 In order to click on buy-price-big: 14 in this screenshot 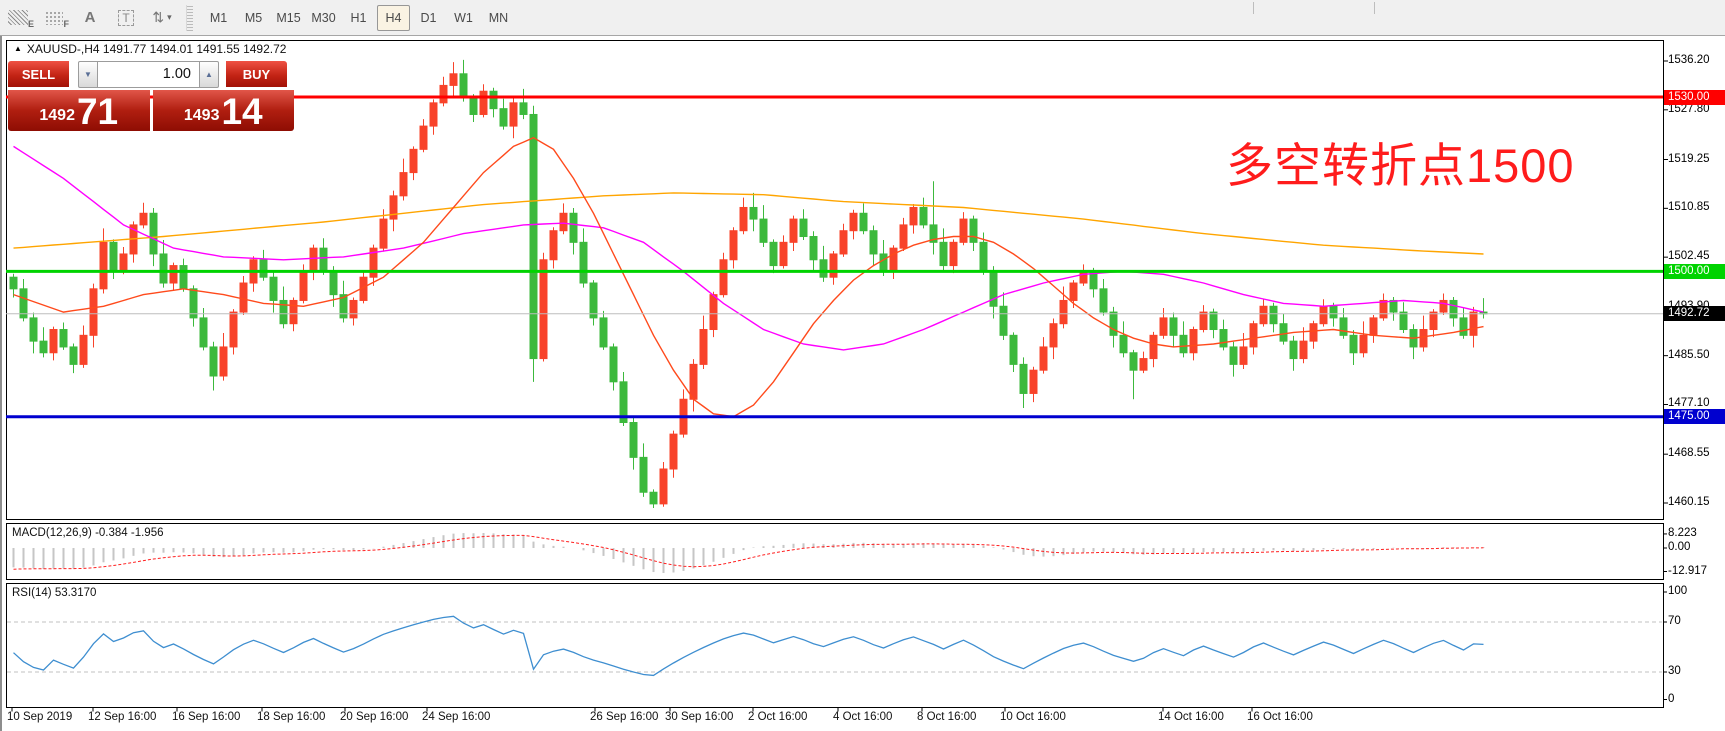, I will do `click(242, 111)`.